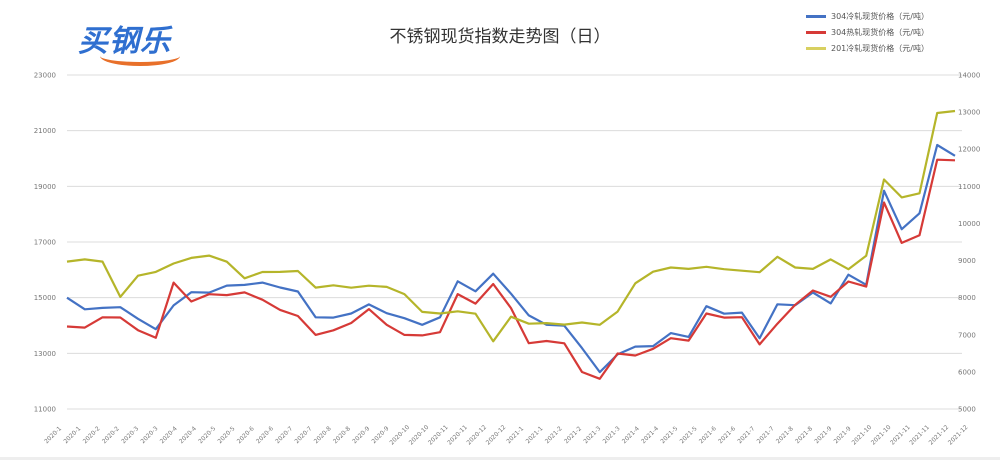 This screenshot has height=460, width=1000. What do you see at coordinates (45, 76) in the screenshot?
I see `left-tick-label: 23000` at bounding box center [45, 76].